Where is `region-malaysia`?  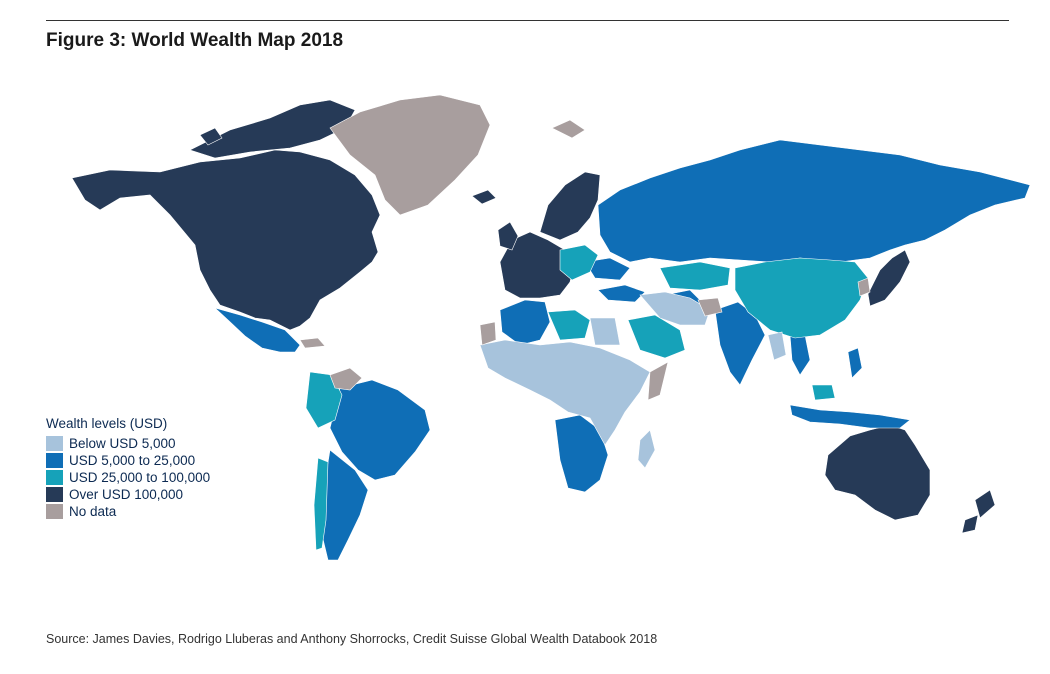
region-malaysia is located at coordinates (823, 392).